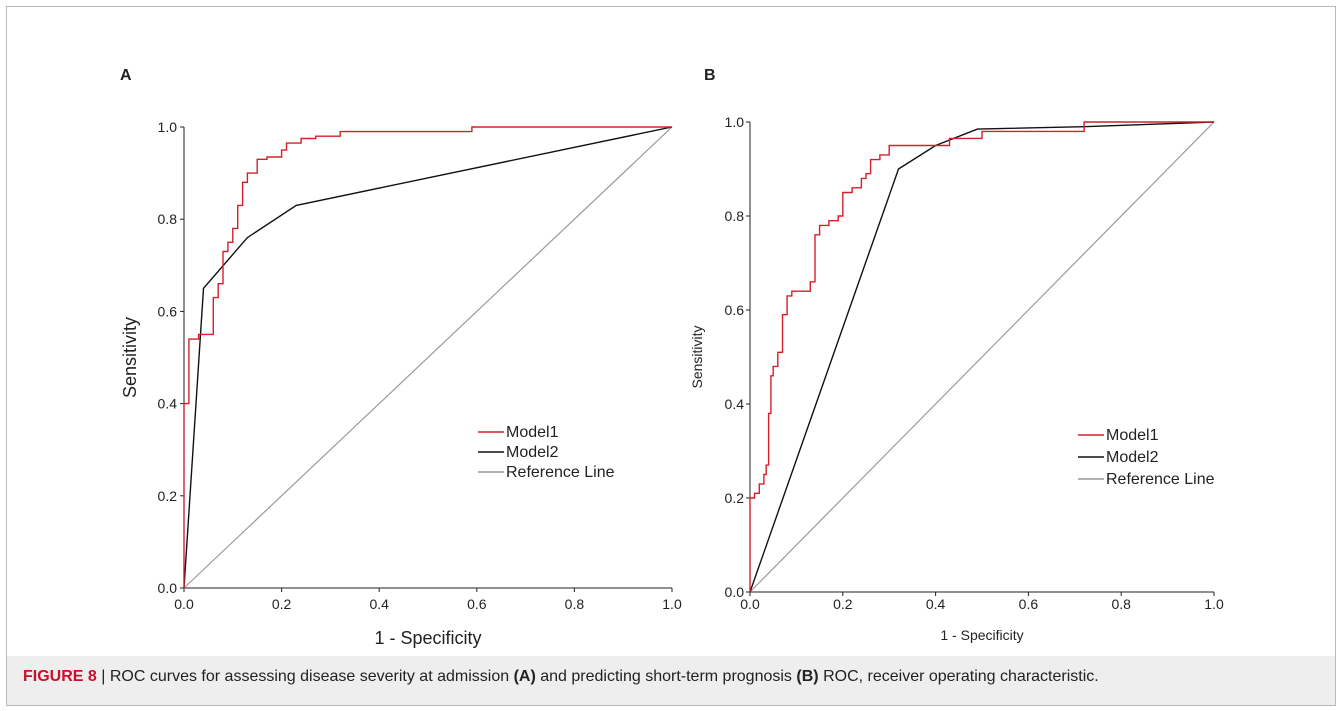 The width and height of the screenshot is (1342, 711). What do you see at coordinates (807, 676) in the screenshot?
I see `caption-ref-b: (B)` at bounding box center [807, 676].